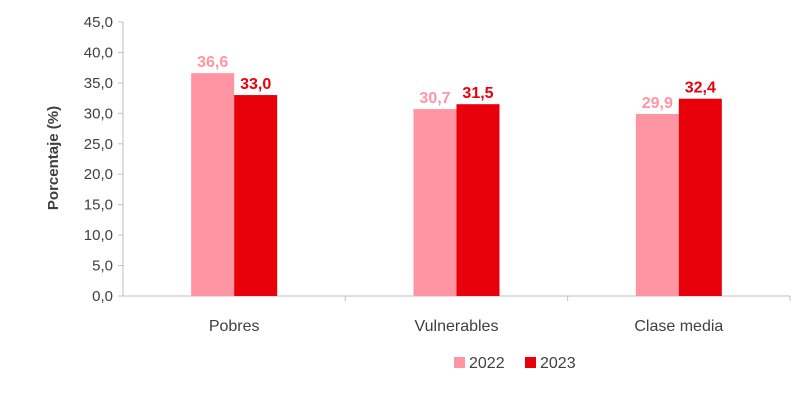  Describe the element at coordinates (434, 98) in the screenshot. I see `data-label-2022: 30,7` at that location.